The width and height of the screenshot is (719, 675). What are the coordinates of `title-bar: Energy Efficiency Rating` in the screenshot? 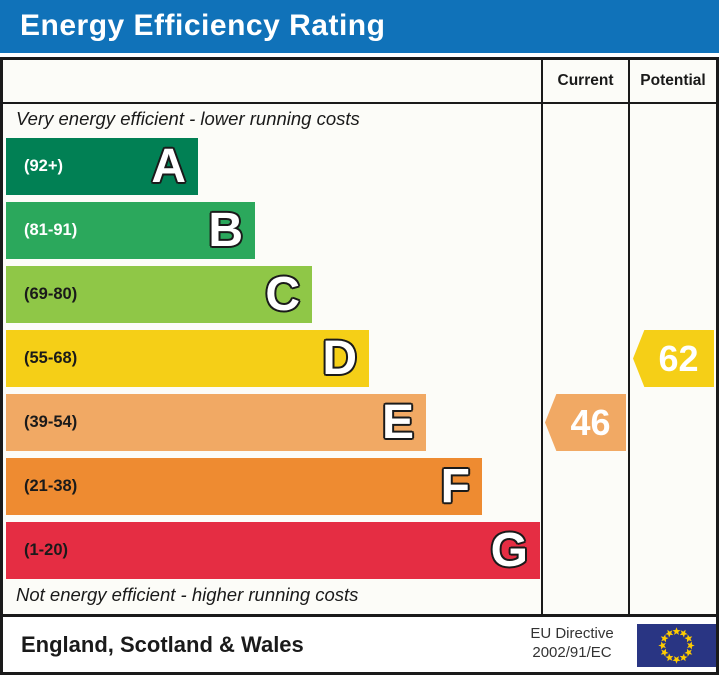 It's located at (359, 26).